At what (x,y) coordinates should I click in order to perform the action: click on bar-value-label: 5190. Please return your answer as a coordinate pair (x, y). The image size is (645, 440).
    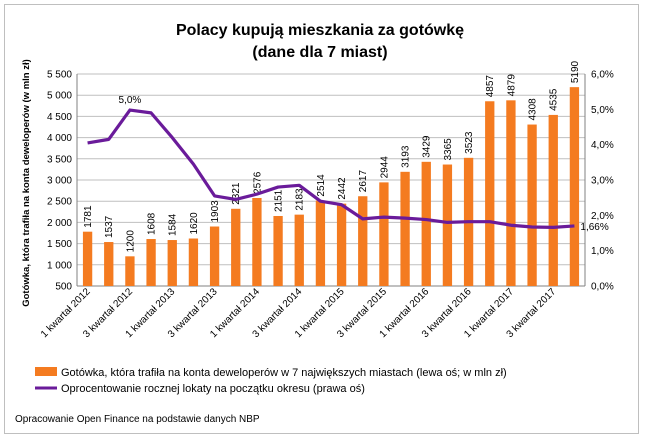
    Looking at the image, I should click on (575, 71).